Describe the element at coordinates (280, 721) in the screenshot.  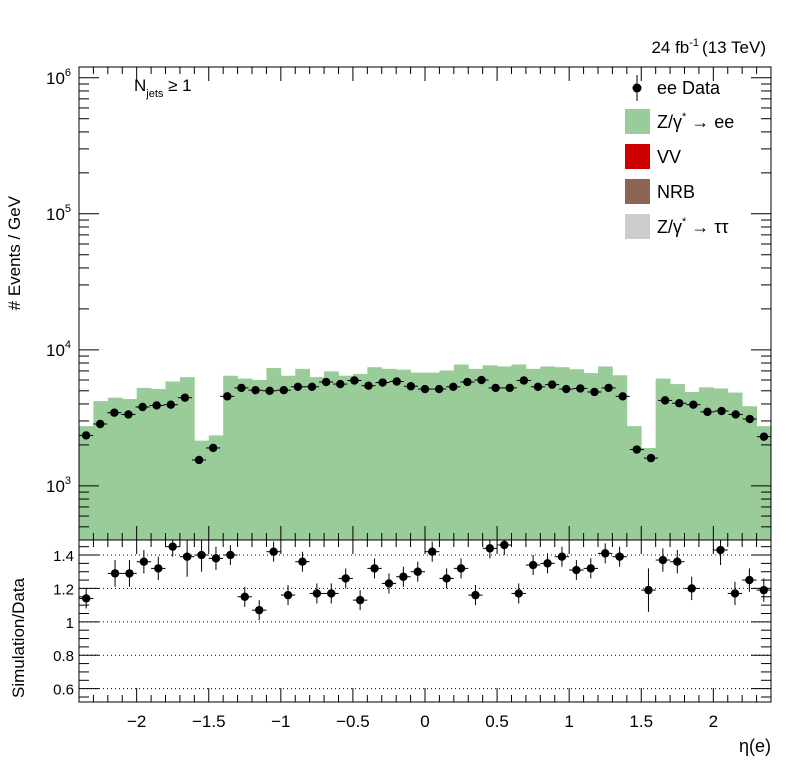
I see `x-tick-label: −1` at that location.